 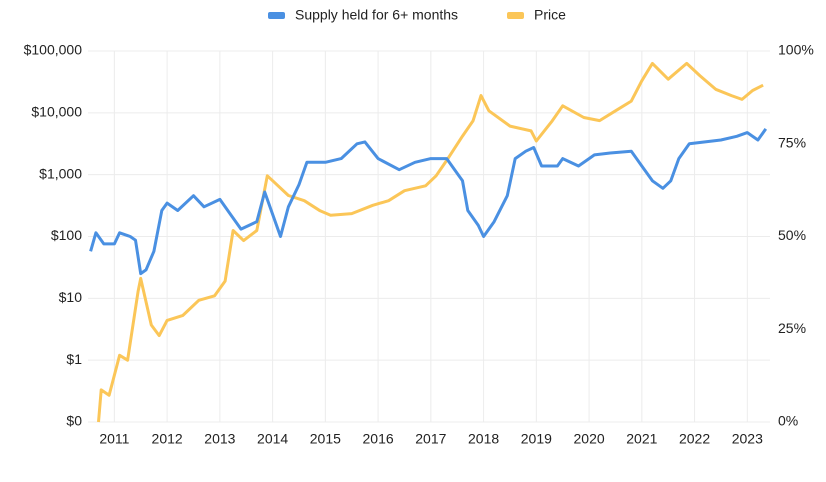 I want to click on x-tick-label: 2014, so click(x=272, y=439).